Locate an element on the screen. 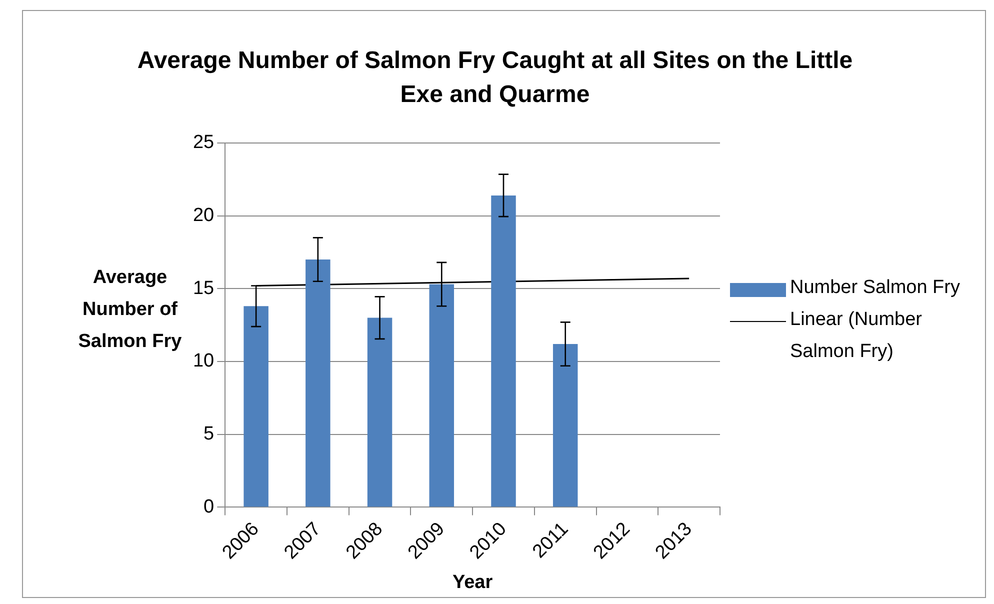 The height and width of the screenshot is (604, 994). y-tick-label: 15 is located at coordinates (203, 288).